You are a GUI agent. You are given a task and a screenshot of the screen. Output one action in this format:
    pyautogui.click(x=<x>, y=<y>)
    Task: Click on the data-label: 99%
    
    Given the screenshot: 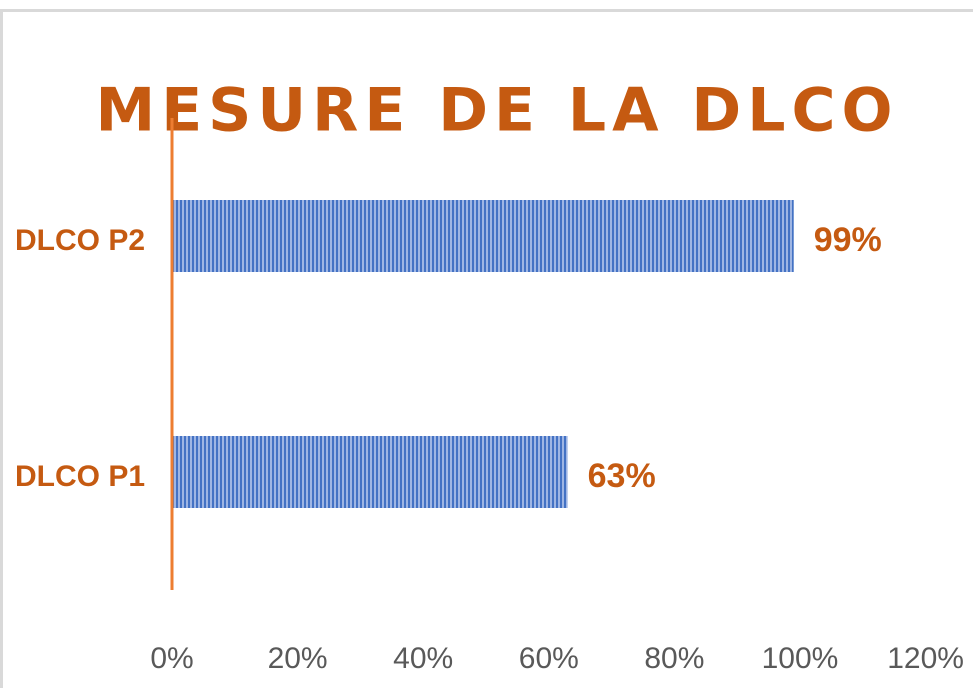 What is the action you would take?
    pyautogui.click(x=848, y=240)
    